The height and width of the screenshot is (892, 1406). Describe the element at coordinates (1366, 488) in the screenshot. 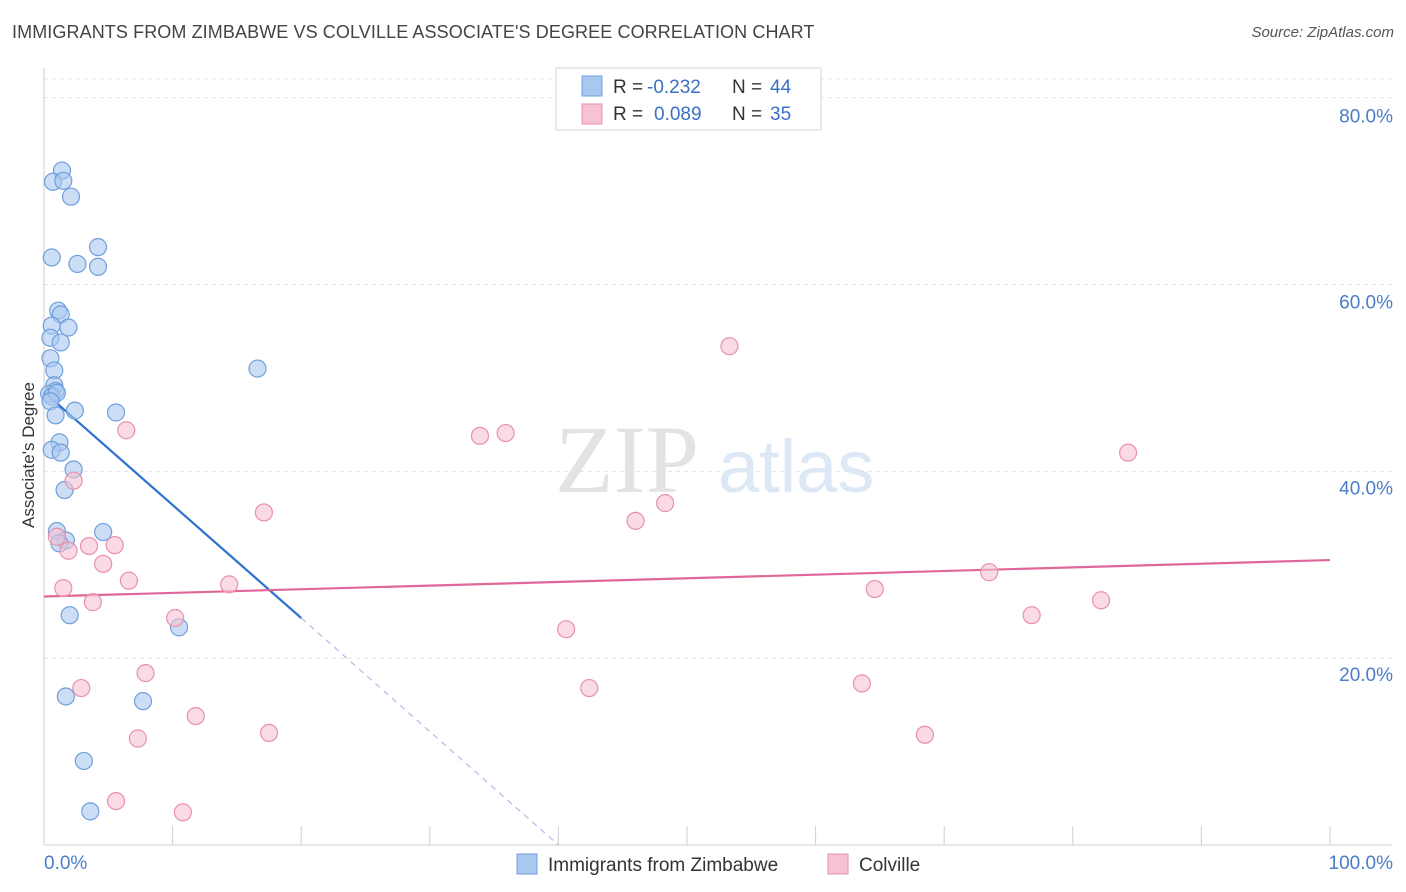

I see `y-tick-label-40: 40.0%` at that location.